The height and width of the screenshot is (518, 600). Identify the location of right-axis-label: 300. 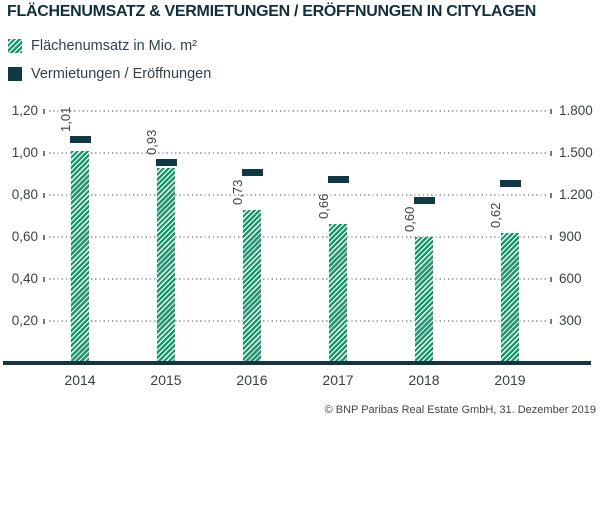
(570, 320).